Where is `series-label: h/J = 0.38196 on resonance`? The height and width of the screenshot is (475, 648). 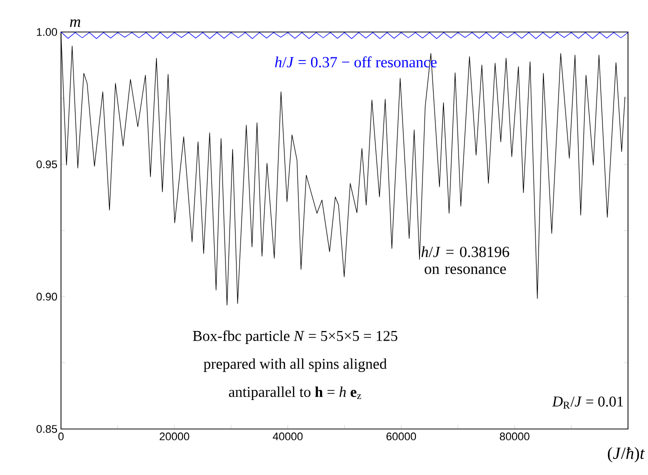 series-label: h/J = 0.38196 on resonance is located at coordinates (466, 260).